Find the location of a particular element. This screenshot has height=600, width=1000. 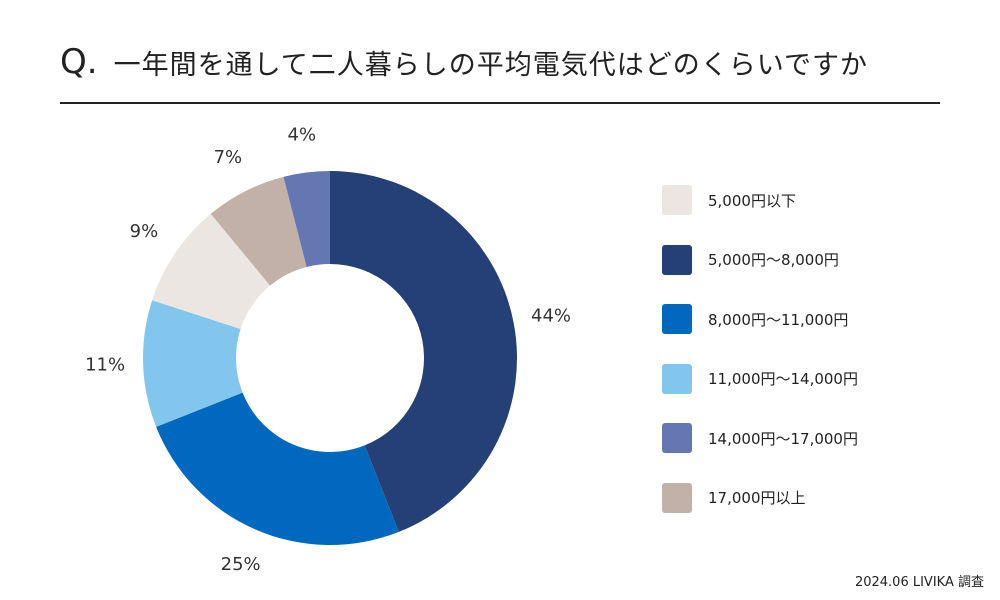

legend-item: 8,000円〜11,000円 is located at coordinates (812, 319).